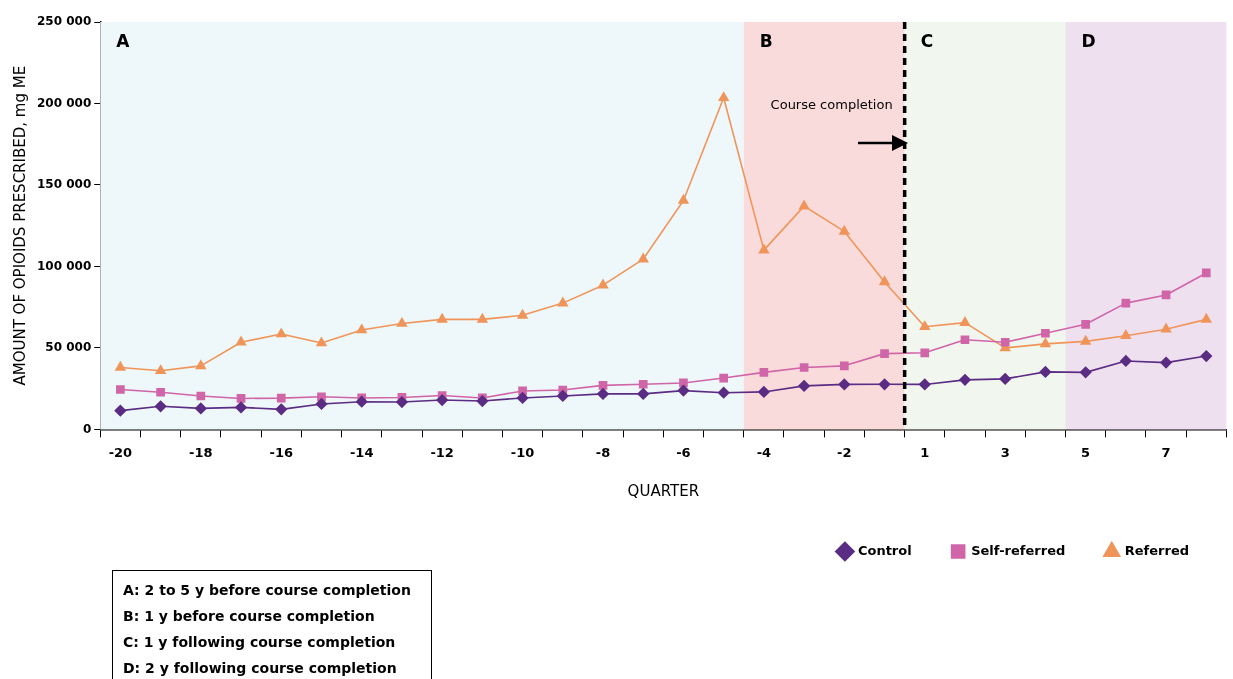 The image size is (1233, 679). Describe the element at coordinates (361, 452) in the screenshot. I see `x-tick-label: -14` at that location.